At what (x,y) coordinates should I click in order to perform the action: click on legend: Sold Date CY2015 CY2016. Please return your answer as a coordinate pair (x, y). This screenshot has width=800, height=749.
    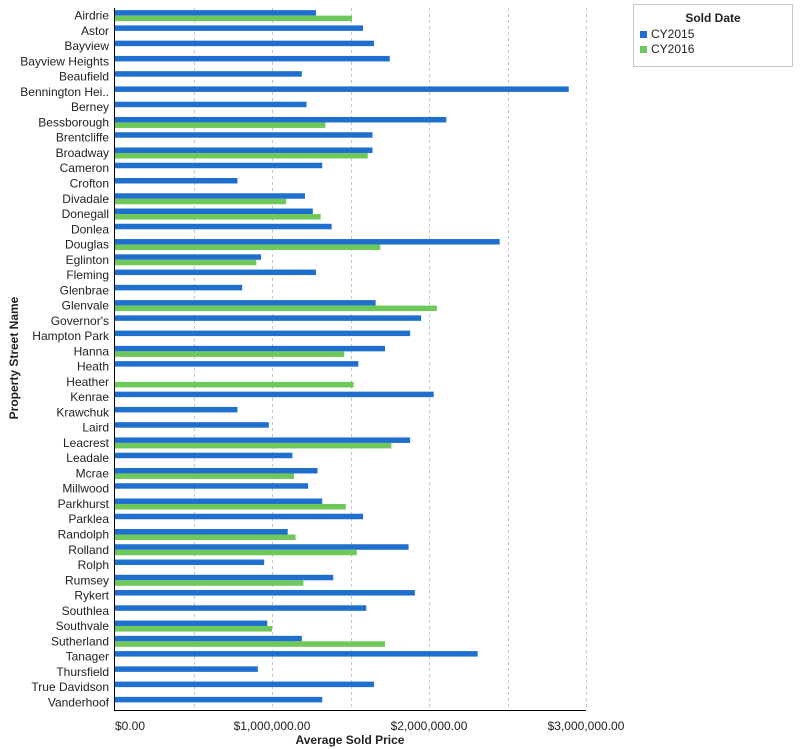
    Looking at the image, I should click on (713, 35).